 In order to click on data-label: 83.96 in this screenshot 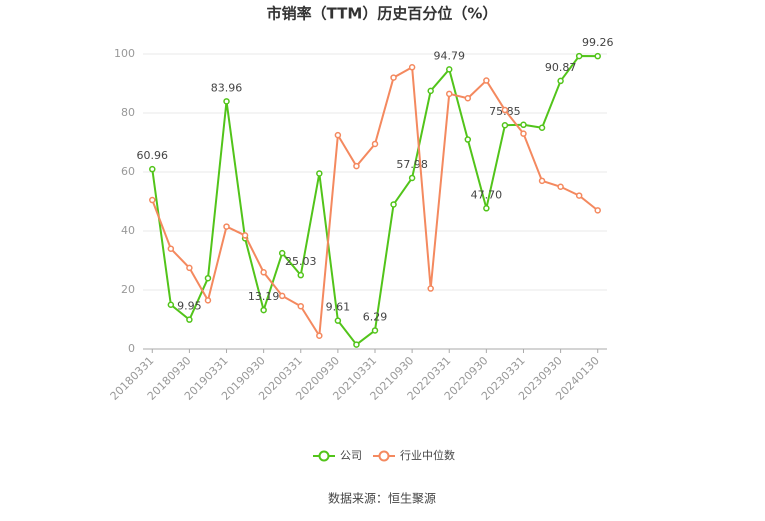, I will do `click(227, 87)`.